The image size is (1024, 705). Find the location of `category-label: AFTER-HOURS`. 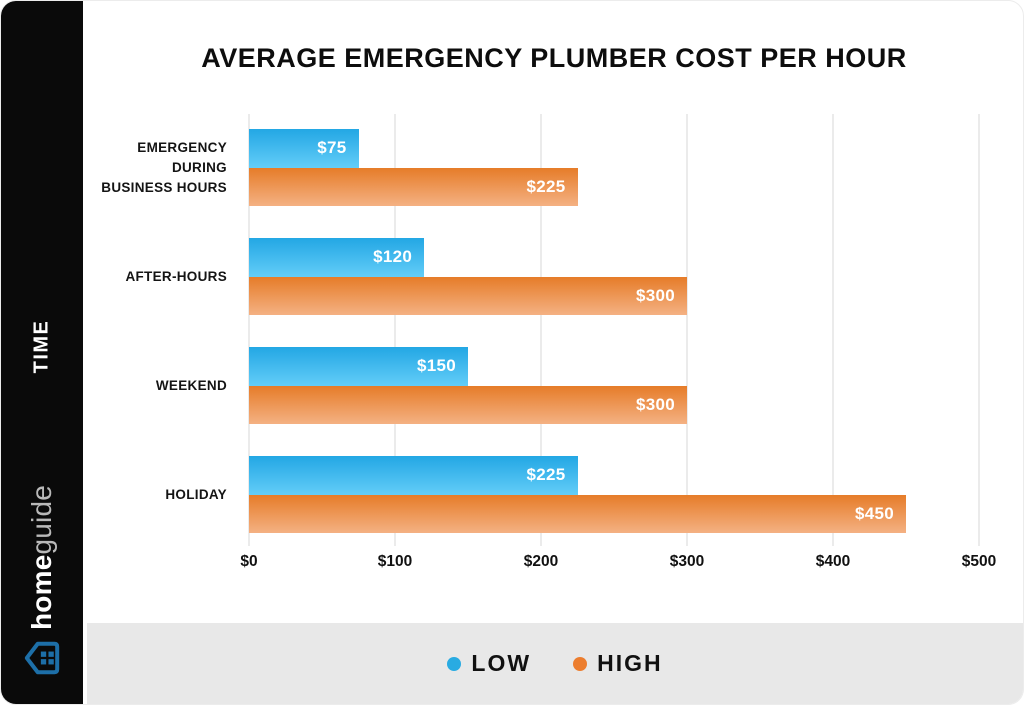

category-label: AFTER-HOURS is located at coordinates (162, 276).